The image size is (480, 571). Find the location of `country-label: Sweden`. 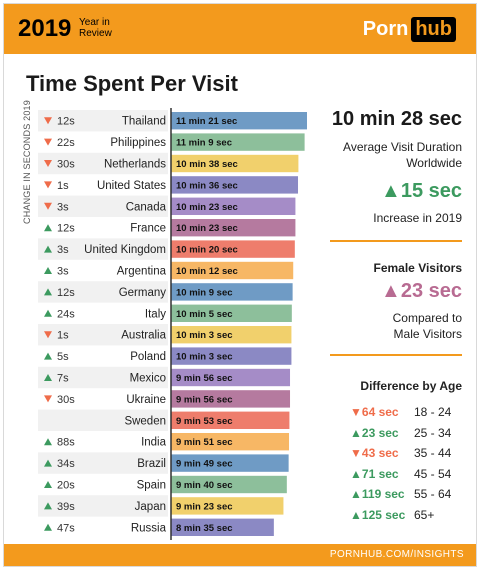

country-label: Sweden is located at coordinates (145, 421).